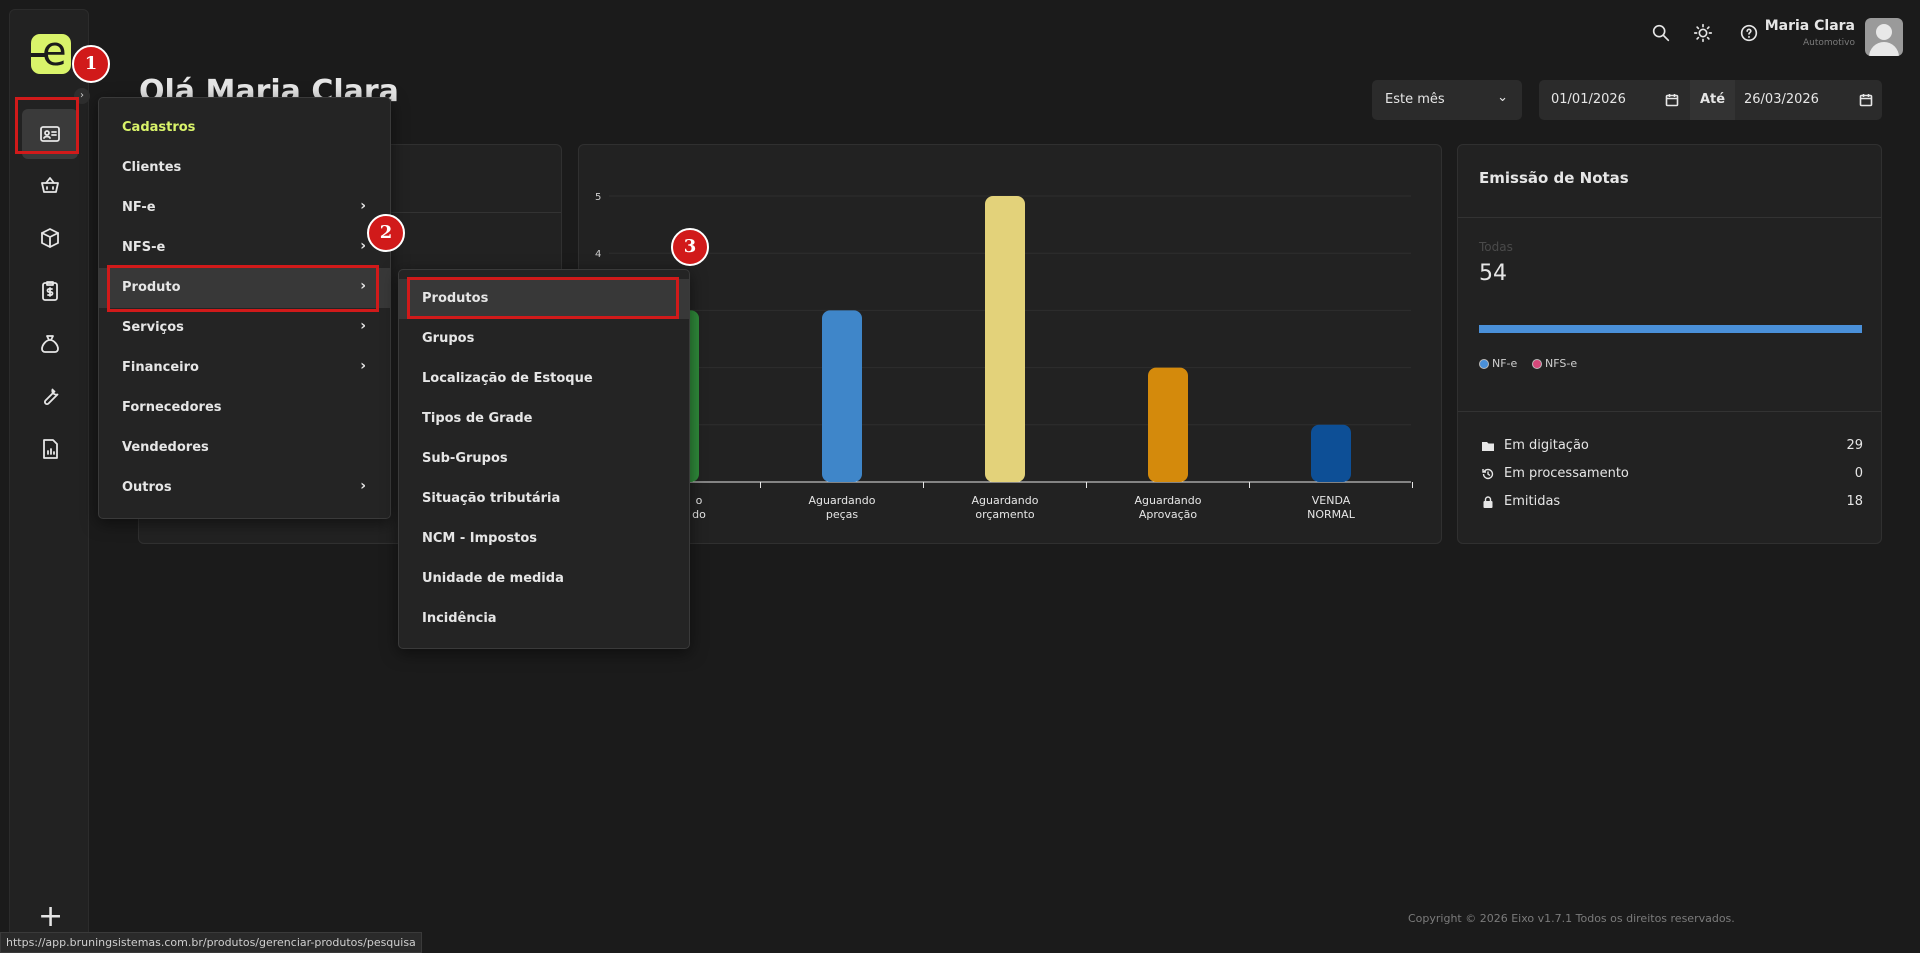  I want to click on stat-em-processamento: Em processamento 0, so click(1671, 474).